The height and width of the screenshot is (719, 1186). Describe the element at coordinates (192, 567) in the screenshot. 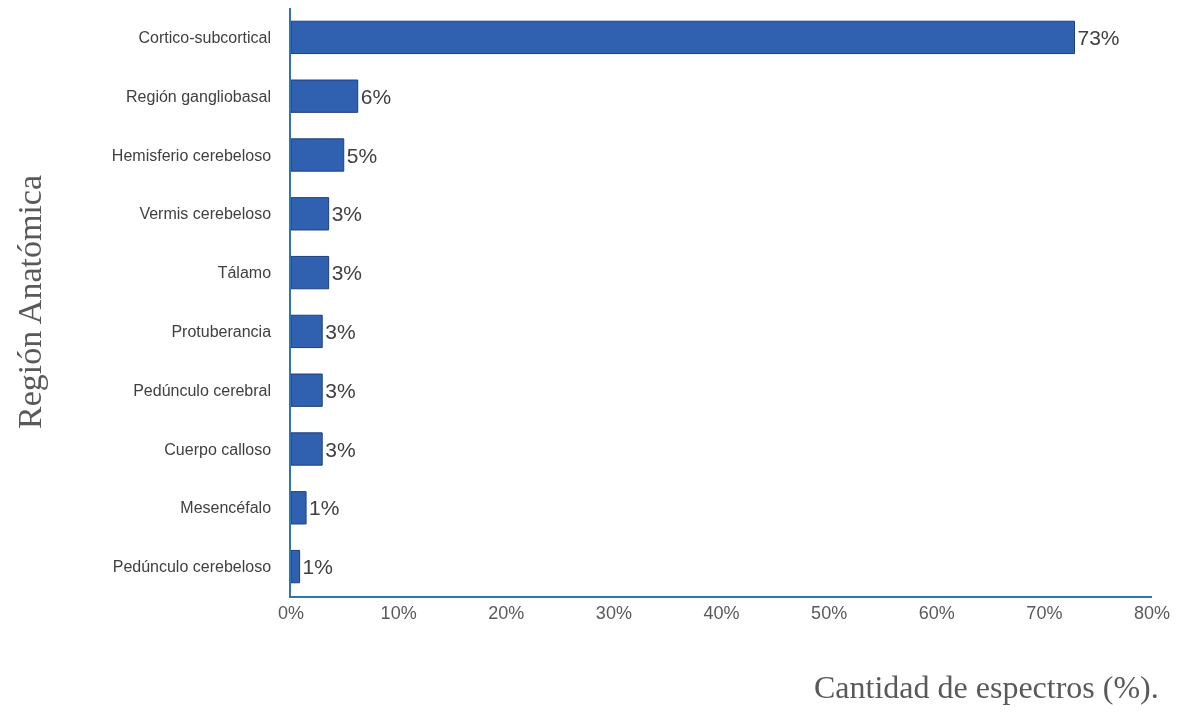

I see `y-tick-label: Pedúnculo cerebeloso` at that location.